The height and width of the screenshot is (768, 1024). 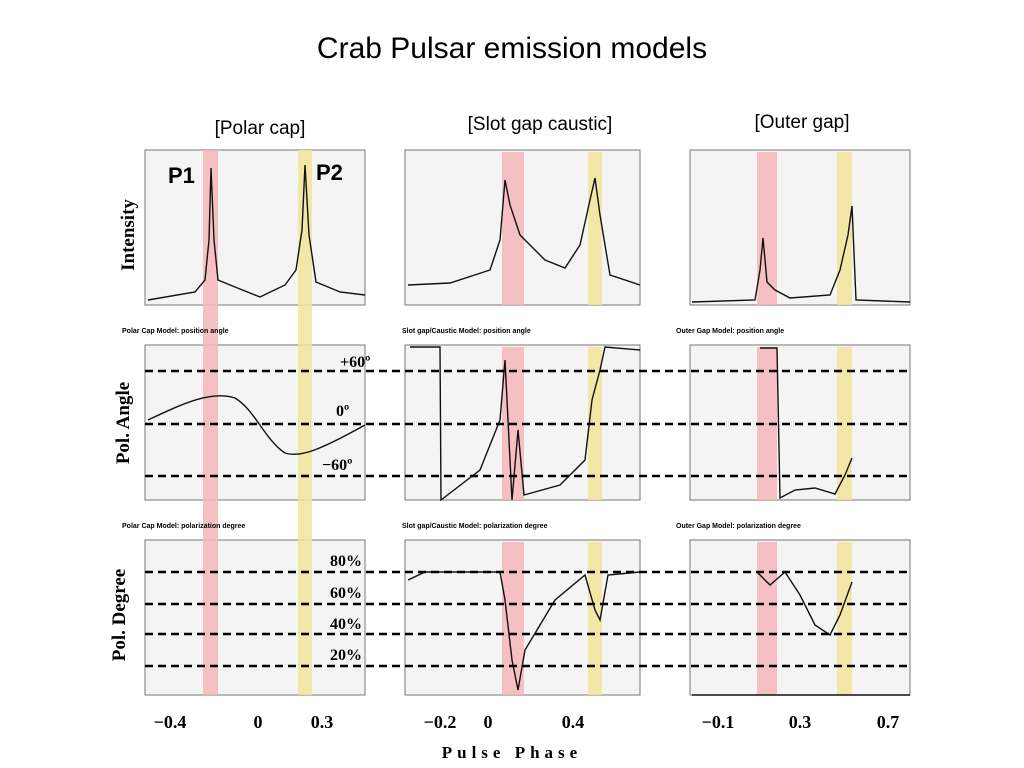 What do you see at coordinates (346, 655) in the screenshot?
I see `degree-mark: 20%` at bounding box center [346, 655].